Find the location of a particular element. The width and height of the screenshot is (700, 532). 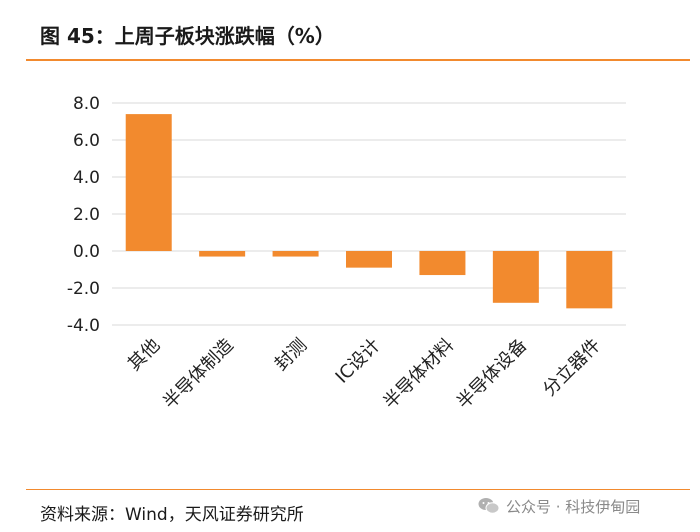

watermark: 公众号 · 科技伊甸园 is located at coordinates (559, 506).